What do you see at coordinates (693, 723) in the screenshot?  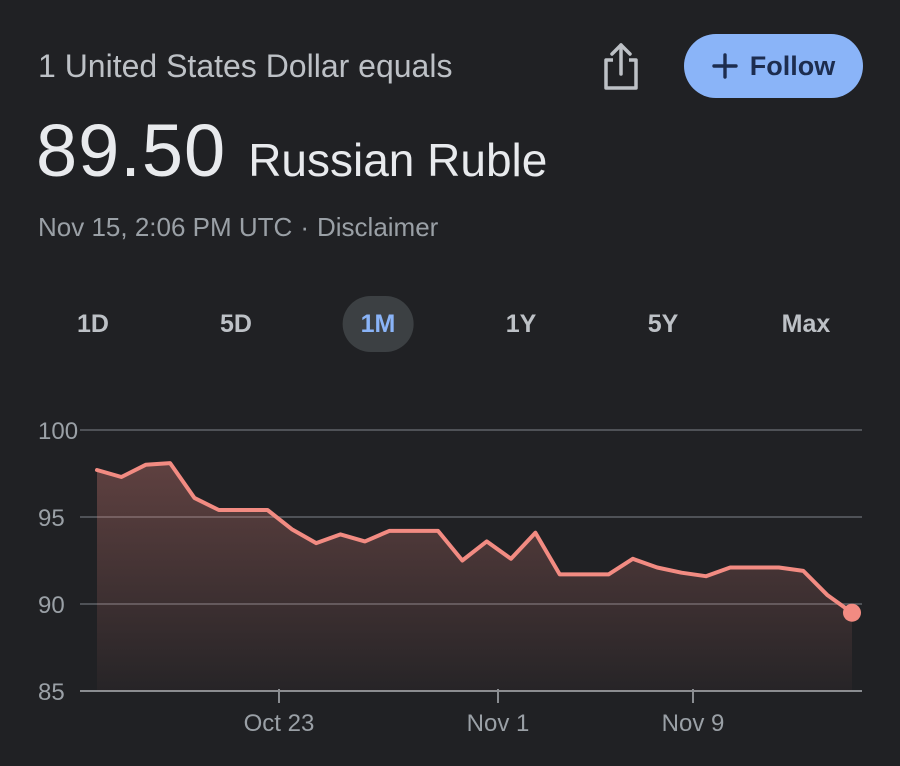 I see `x-tick-label: Nov 9` at bounding box center [693, 723].